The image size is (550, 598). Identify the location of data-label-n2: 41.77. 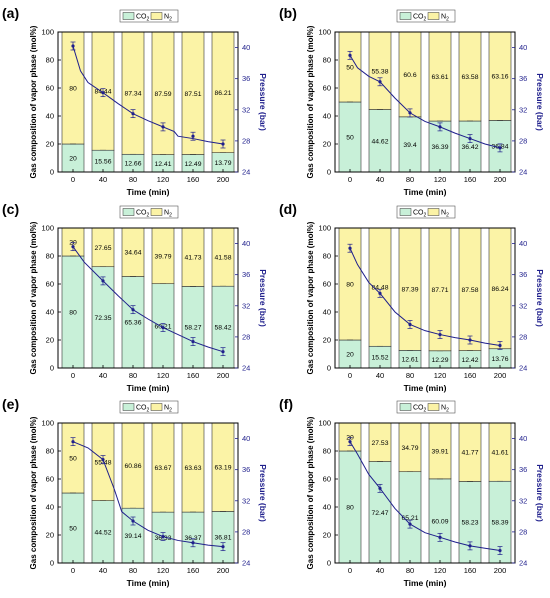
(469, 453).